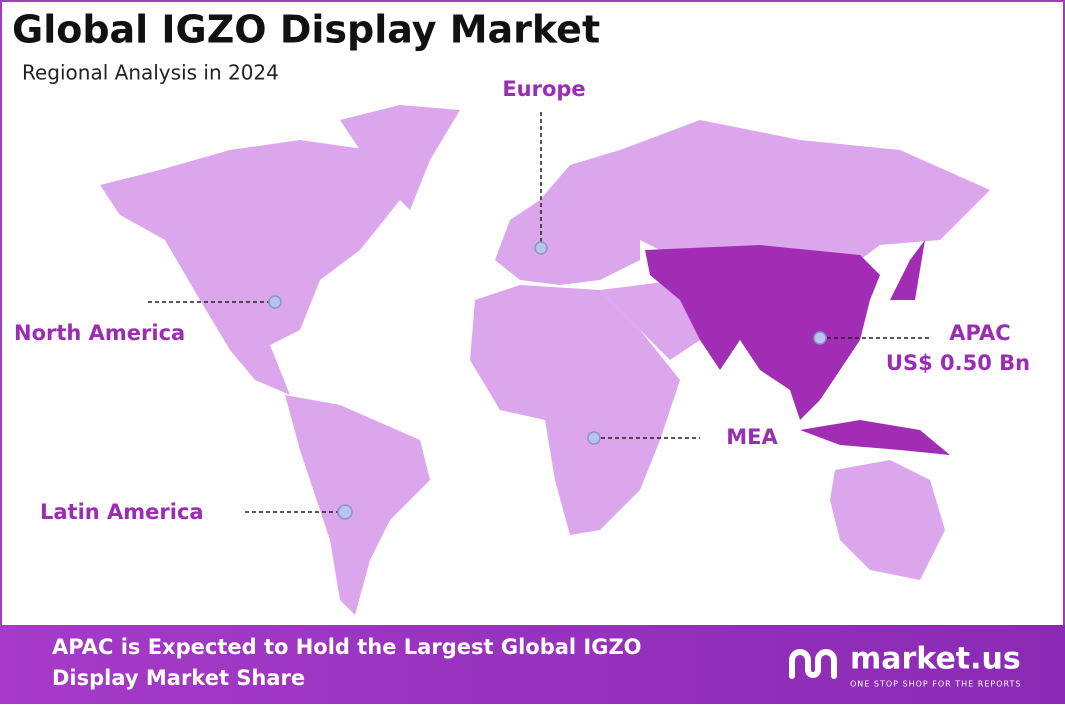 Image resolution: width=1065 pixels, height=708 pixels. I want to click on region-label: MEA, so click(752, 437).